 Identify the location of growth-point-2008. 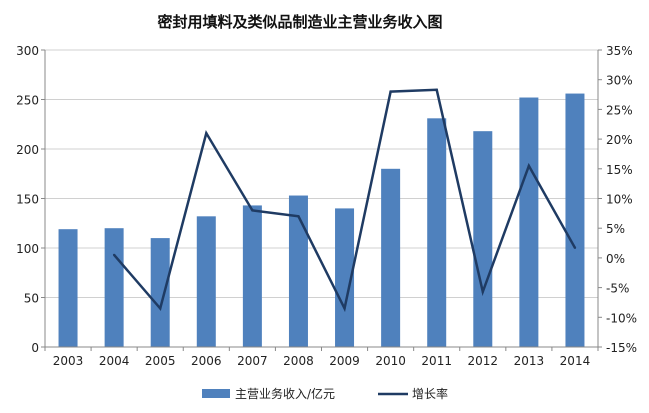
(298, 216).